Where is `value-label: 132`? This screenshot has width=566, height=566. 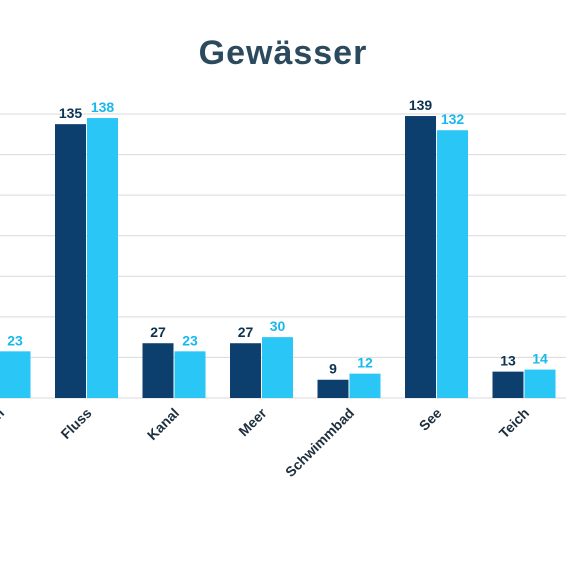
value-label: 132 is located at coordinates (453, 119).